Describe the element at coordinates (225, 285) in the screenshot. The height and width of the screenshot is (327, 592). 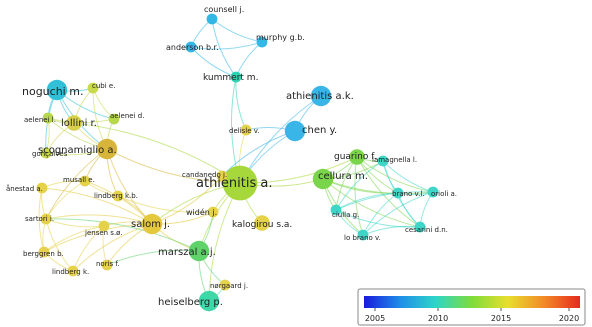
I see `node-norgaard` at that location.